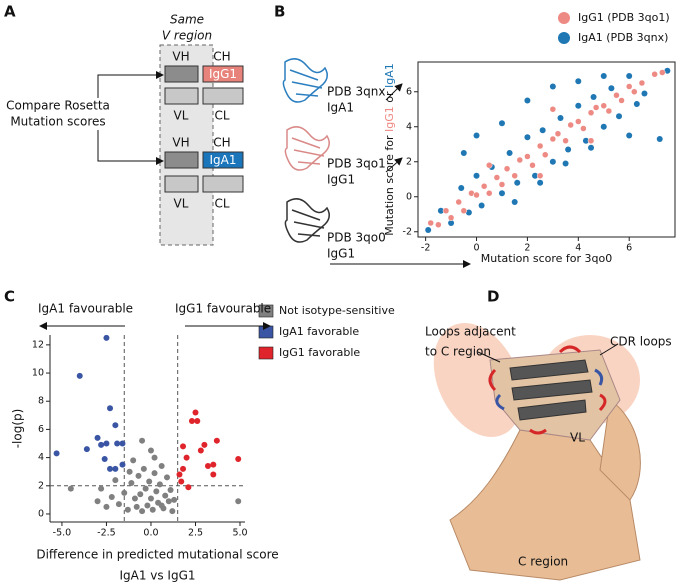 Image resolution: width=684 pixels, height=587 pixels. Describe the element at coordinates (389, 75) in the screenshot. I see `y-axis-label-part: IgA1` at that location.